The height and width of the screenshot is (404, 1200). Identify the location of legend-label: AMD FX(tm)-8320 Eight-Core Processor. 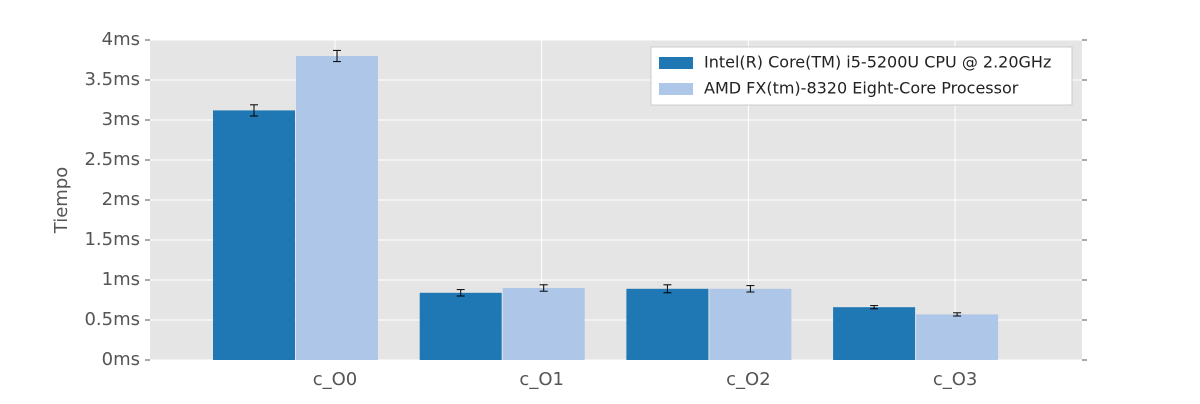
(861, 88).